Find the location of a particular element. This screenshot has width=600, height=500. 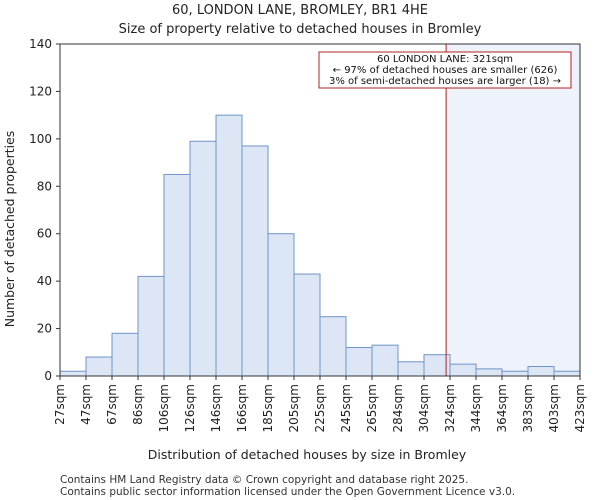

x-tick-label: 126sqm is located at coordinates (190, 408).